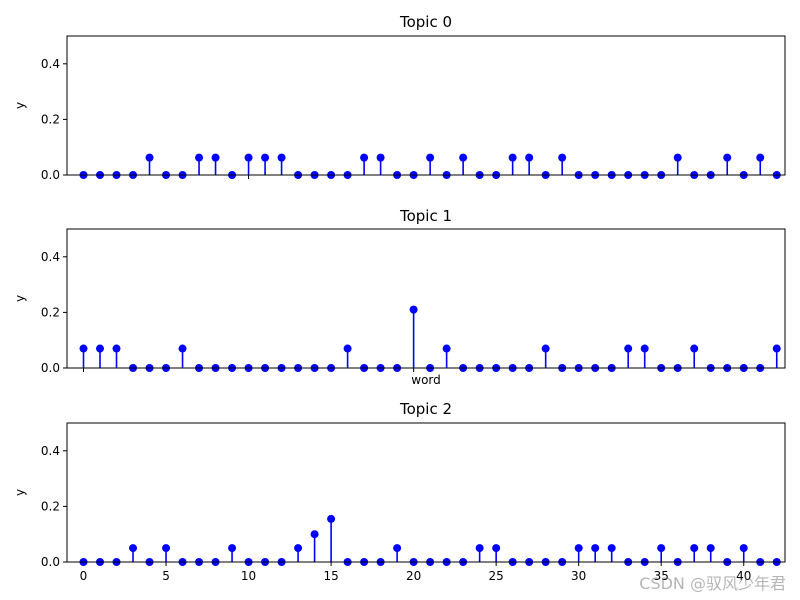 The height and width of the screenshot is (600, 800). What do you see at coordinates (426, 380) in the screenshot?
I see `x-axis-label: word` at bounding box center [426, 380].